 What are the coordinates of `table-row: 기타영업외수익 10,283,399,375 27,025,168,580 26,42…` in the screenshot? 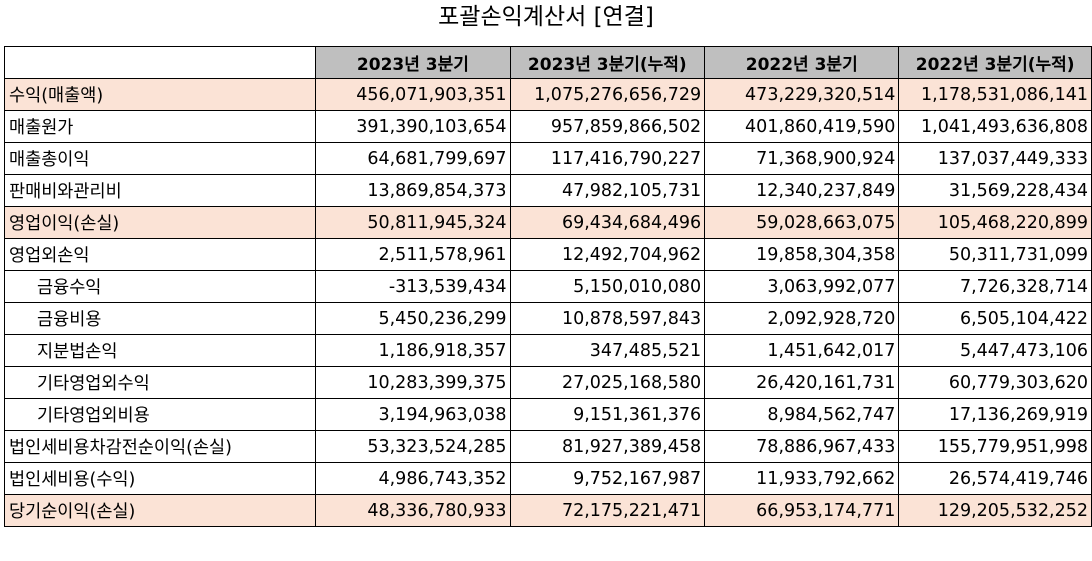 It's located at (547, 382).